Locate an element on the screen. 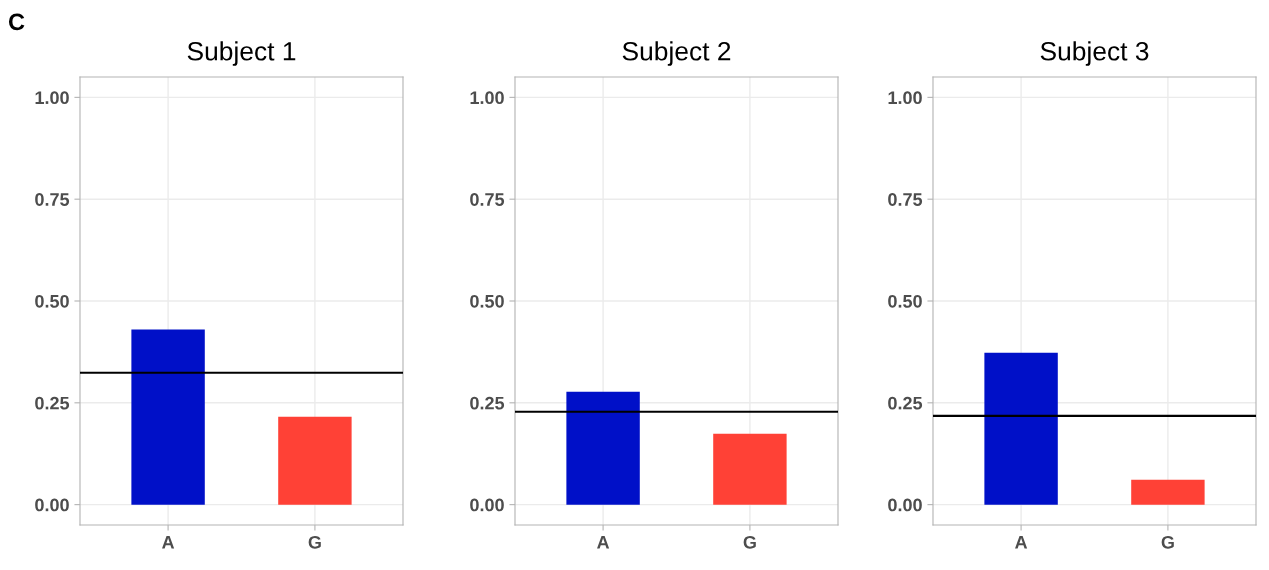  text: C is located at coordinates (16, 22).